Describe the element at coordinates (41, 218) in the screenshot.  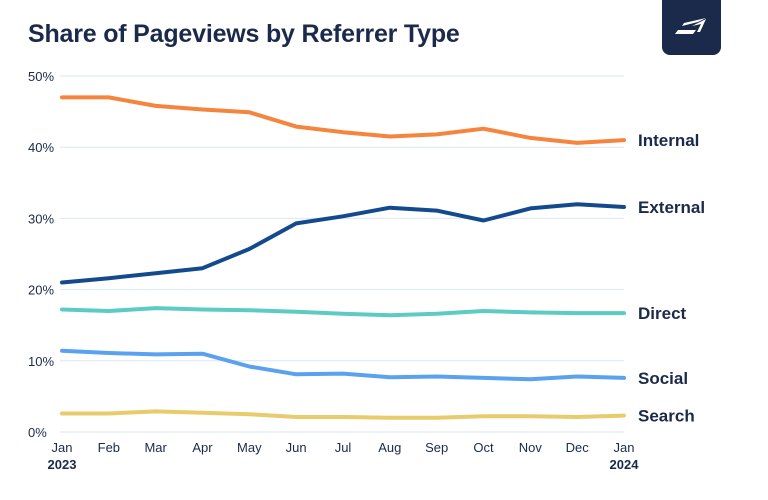
I see `y-tick-label: 30%` at that location.